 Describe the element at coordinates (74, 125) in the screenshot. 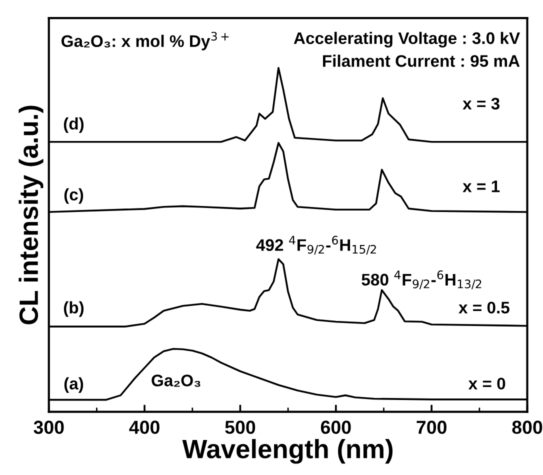

I see `annotation: (d)` at that location.